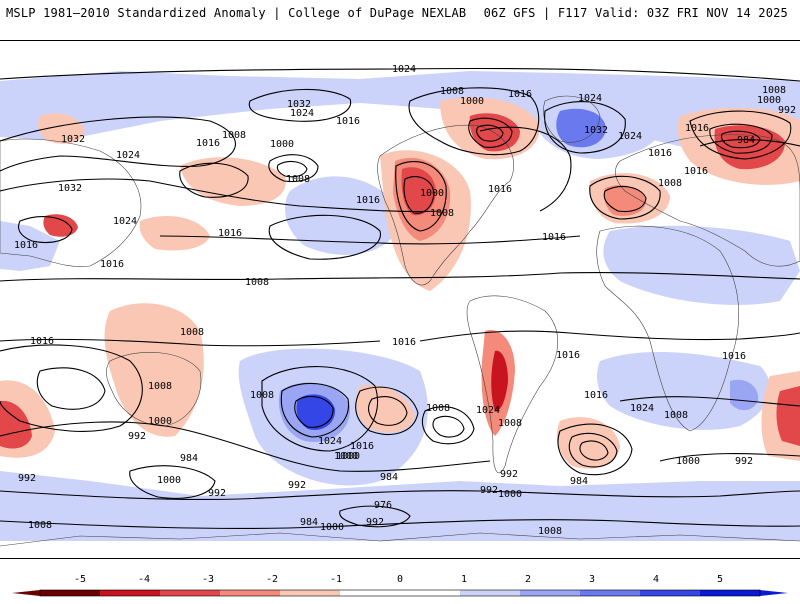  What do you see at coordinates (154, 389) in the screenshot?
I see `coastline-australia` at bounding box center [154, 389].